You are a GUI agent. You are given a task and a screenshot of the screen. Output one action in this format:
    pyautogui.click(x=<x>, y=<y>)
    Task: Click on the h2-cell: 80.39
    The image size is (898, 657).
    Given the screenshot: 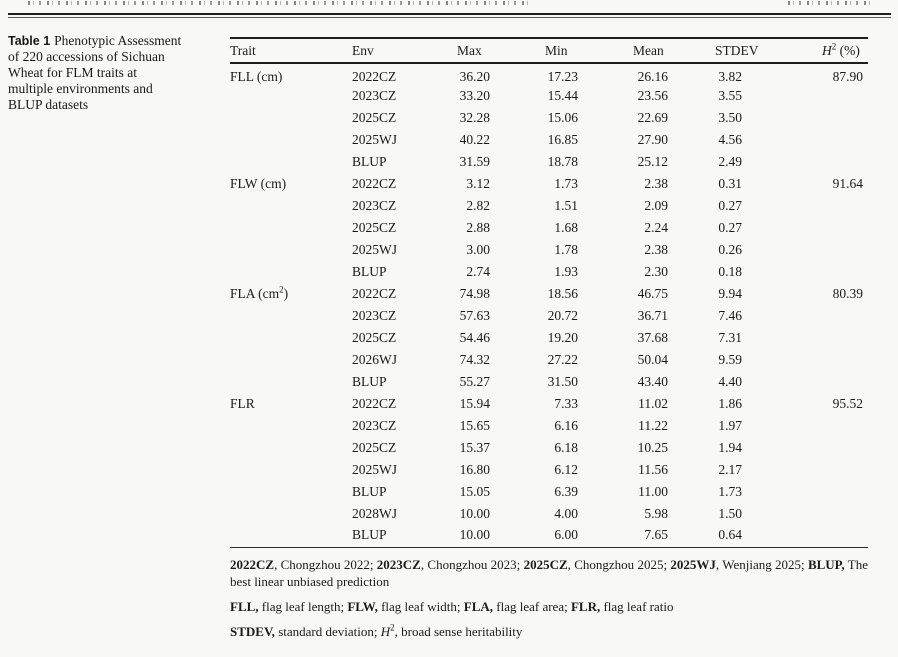 What is the action you would take?
    pyautogui.click(x=847, y=293)
    